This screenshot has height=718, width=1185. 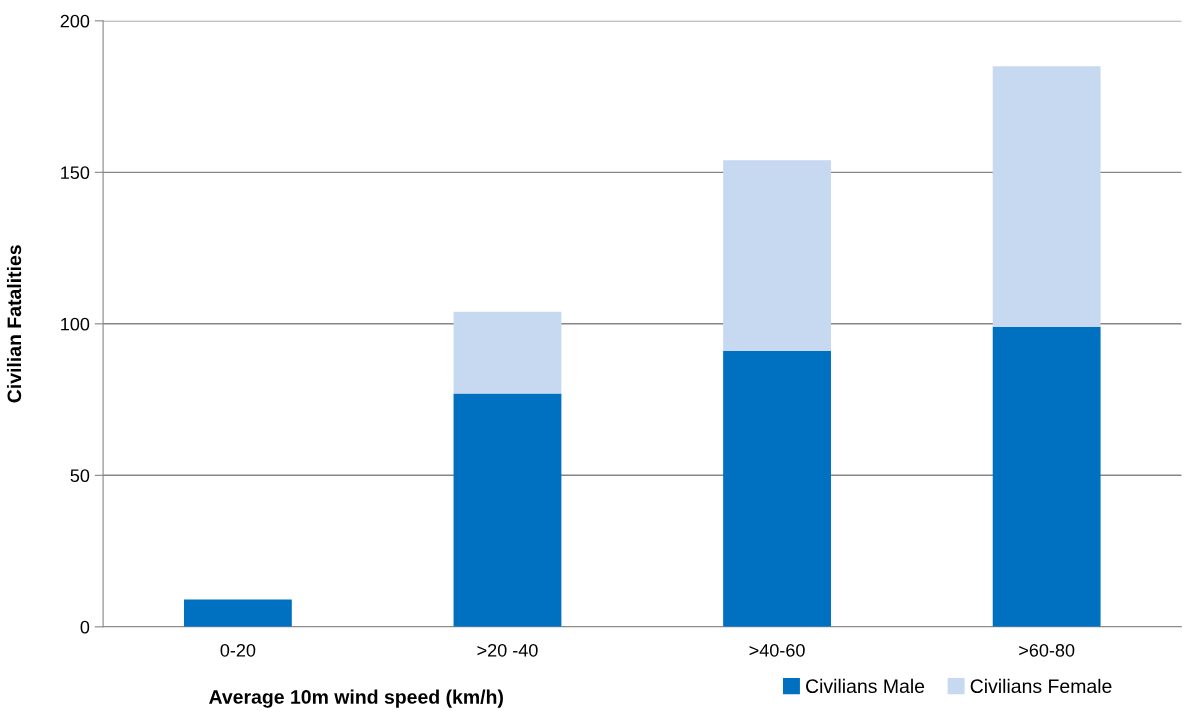 What do you see at coordinates (1041, 686) in the screenshot?
I see `legend-label: Civilians Female` at bounding box center [1041, 686].